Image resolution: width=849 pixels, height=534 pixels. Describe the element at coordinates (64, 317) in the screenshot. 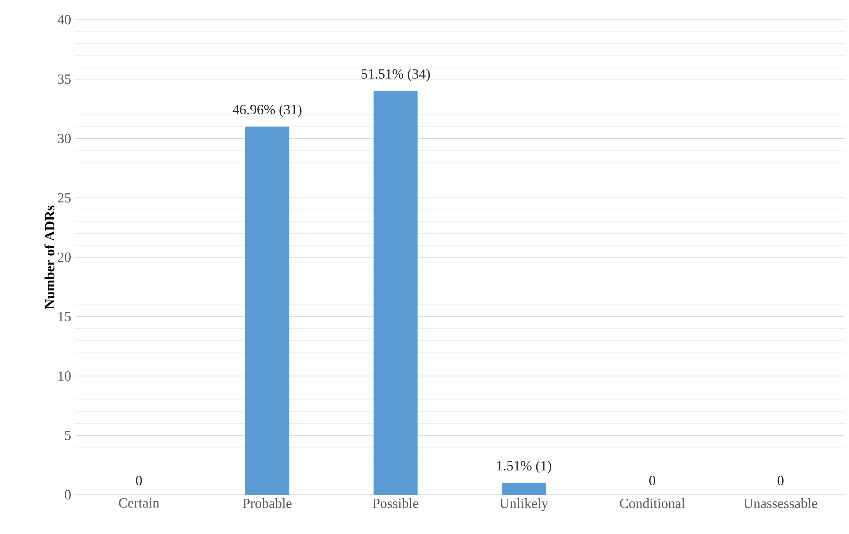

I see `y-tick-label: 15` at that location.